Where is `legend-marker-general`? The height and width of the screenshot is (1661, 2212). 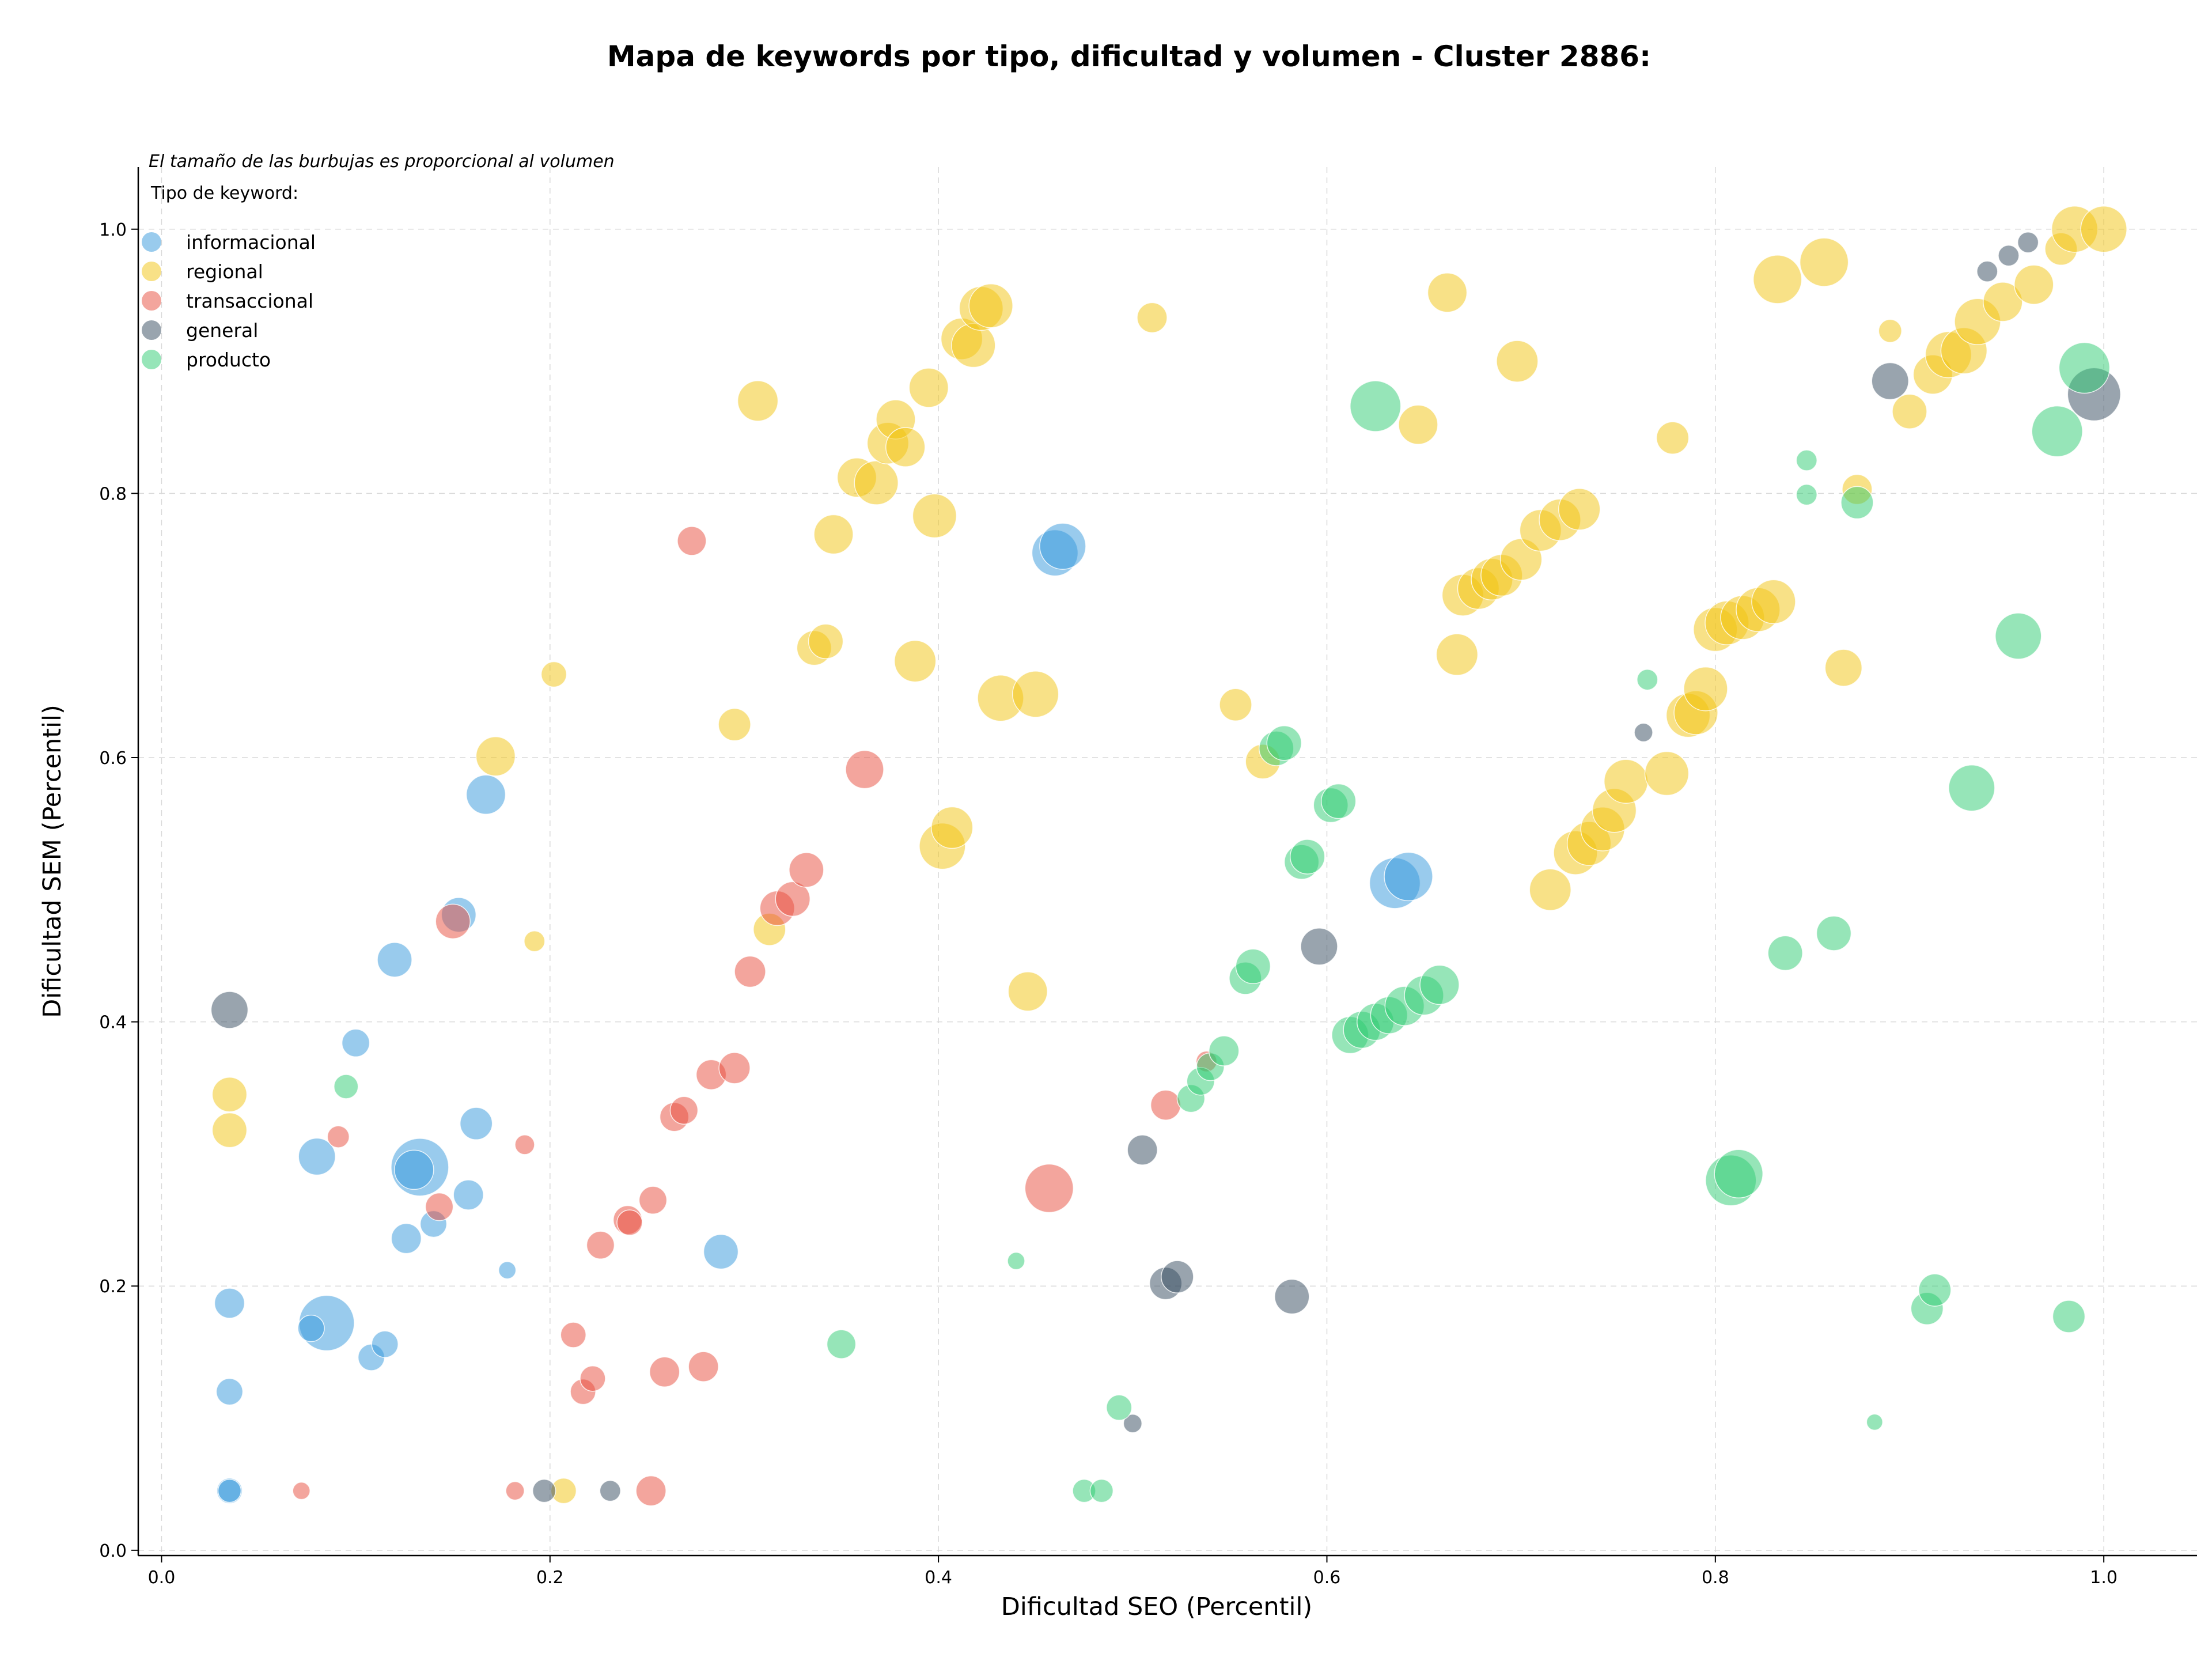
legend-marker-general is located at coordinates (151, 330).